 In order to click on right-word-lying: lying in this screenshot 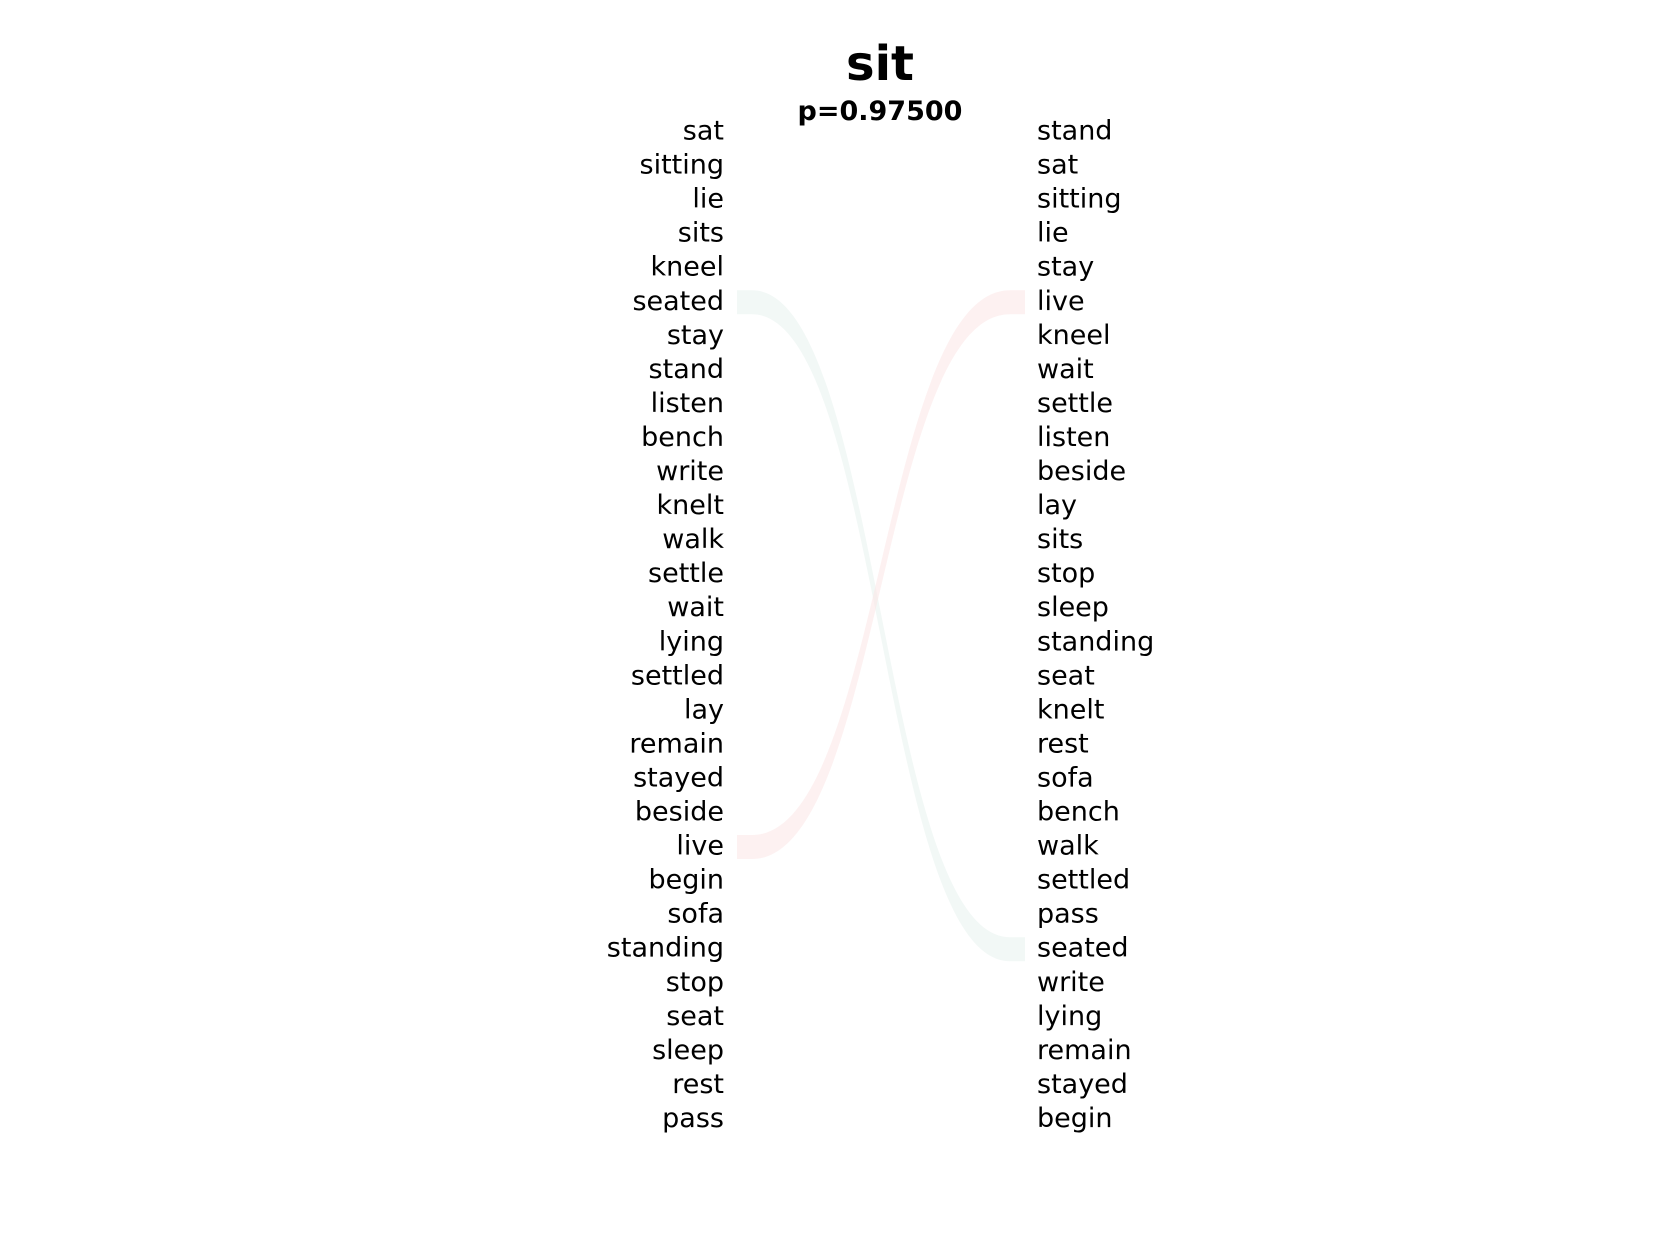, I will do `click(1069, 1016)`.